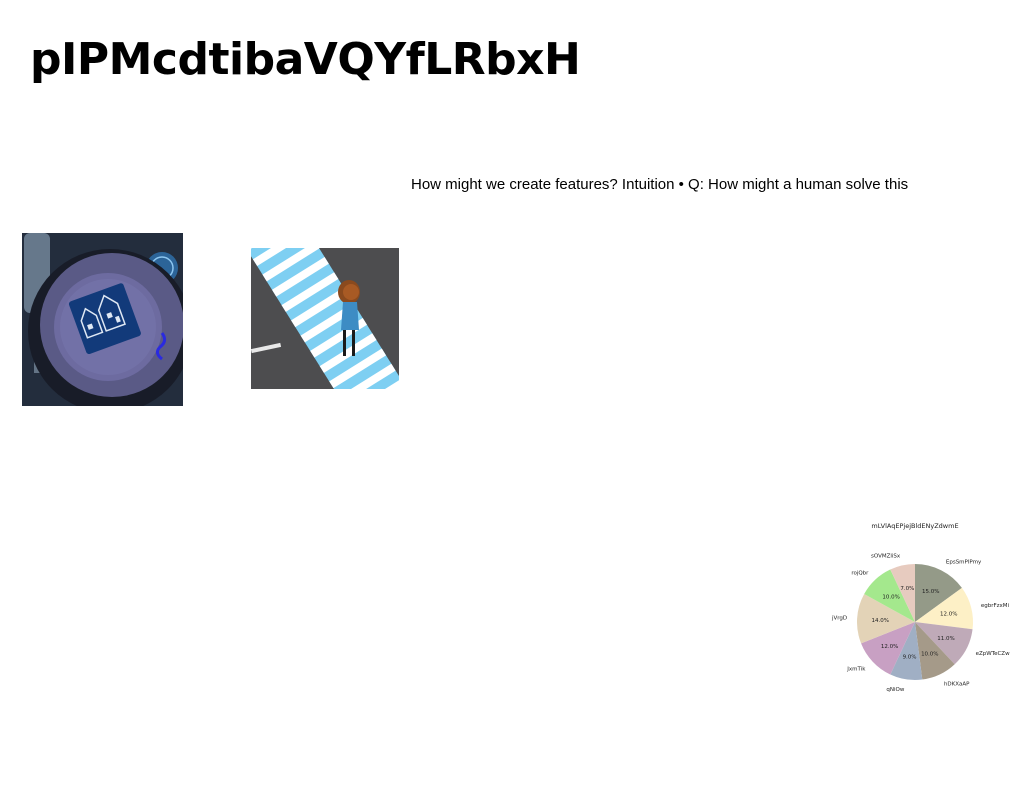  What do you see at coordinates (907, 589) in the screenshot?
I see `pie-value-label: 7.0%` at bounding box center [907, 589].